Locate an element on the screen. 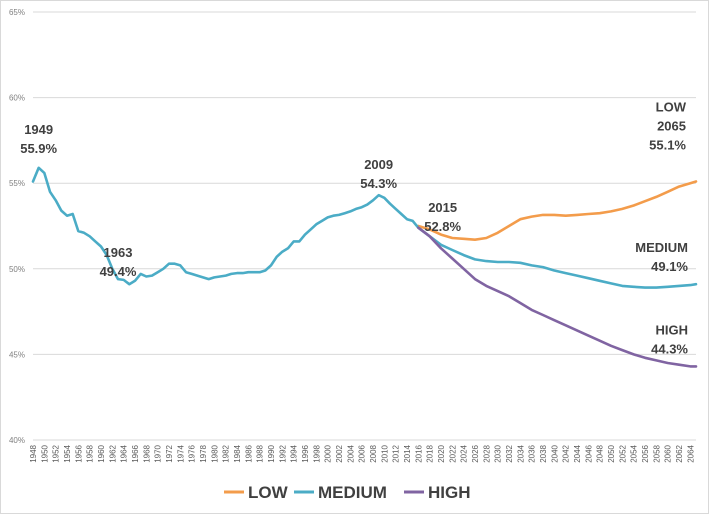 The image size is (709, 514). x-tick-label: 2044 is located at coordinates (577, 453).